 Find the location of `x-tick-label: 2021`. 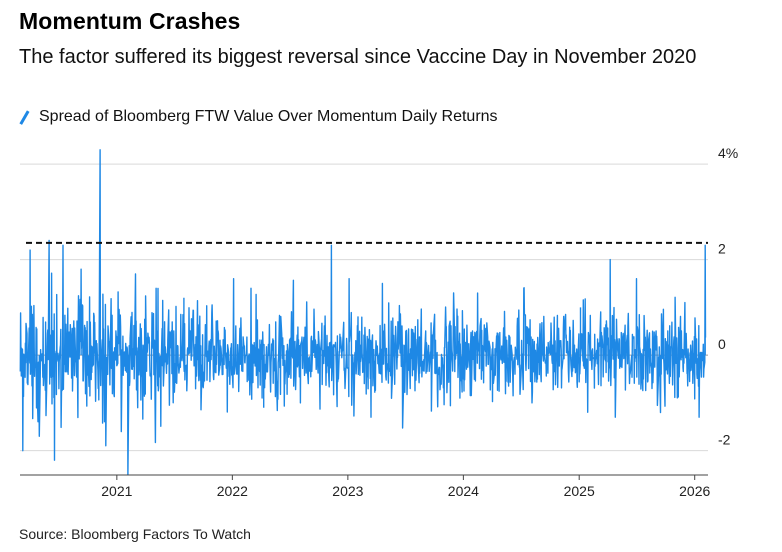

x-tick-label: 2021 is located at coordinates (116, 491).